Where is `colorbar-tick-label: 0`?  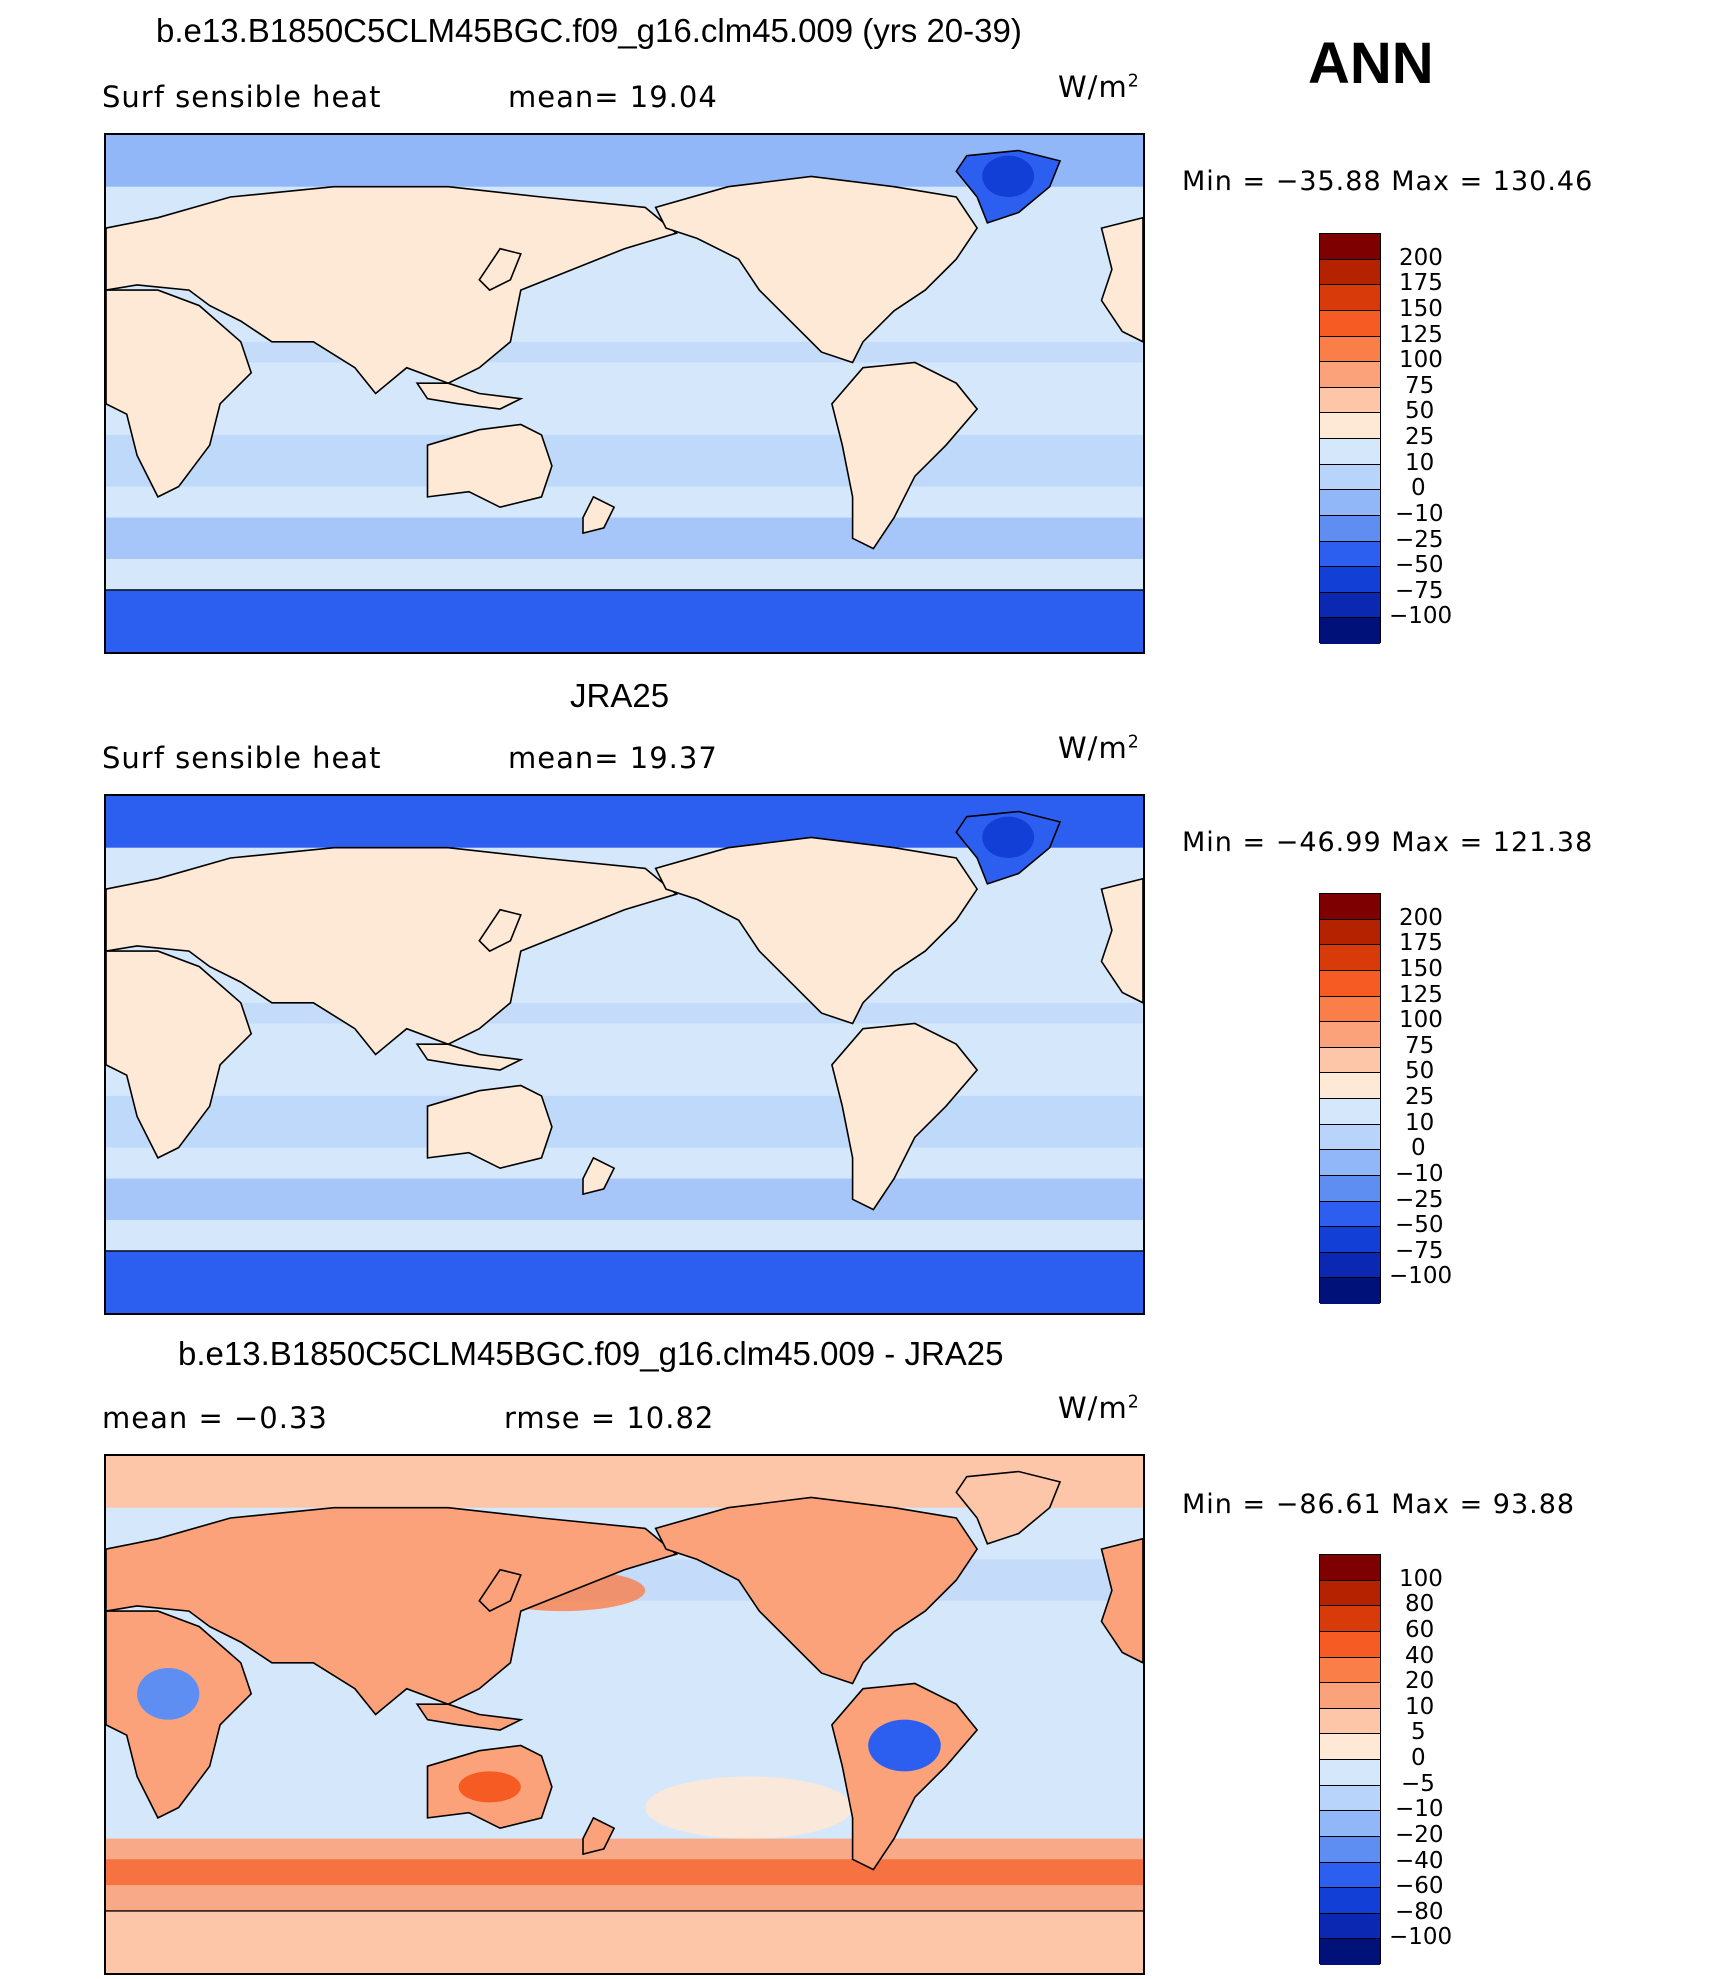
colorbar-tick-label: 0 is located at coordinates (1418, 1758).